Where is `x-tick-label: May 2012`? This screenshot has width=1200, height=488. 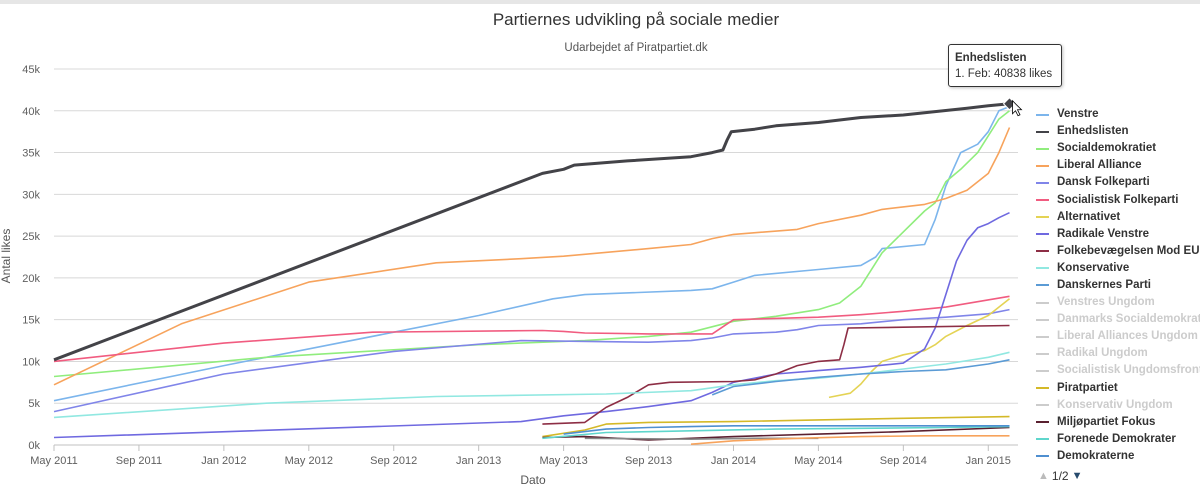 x-tick-label: May 2012 is located at coordinates (309, 461).